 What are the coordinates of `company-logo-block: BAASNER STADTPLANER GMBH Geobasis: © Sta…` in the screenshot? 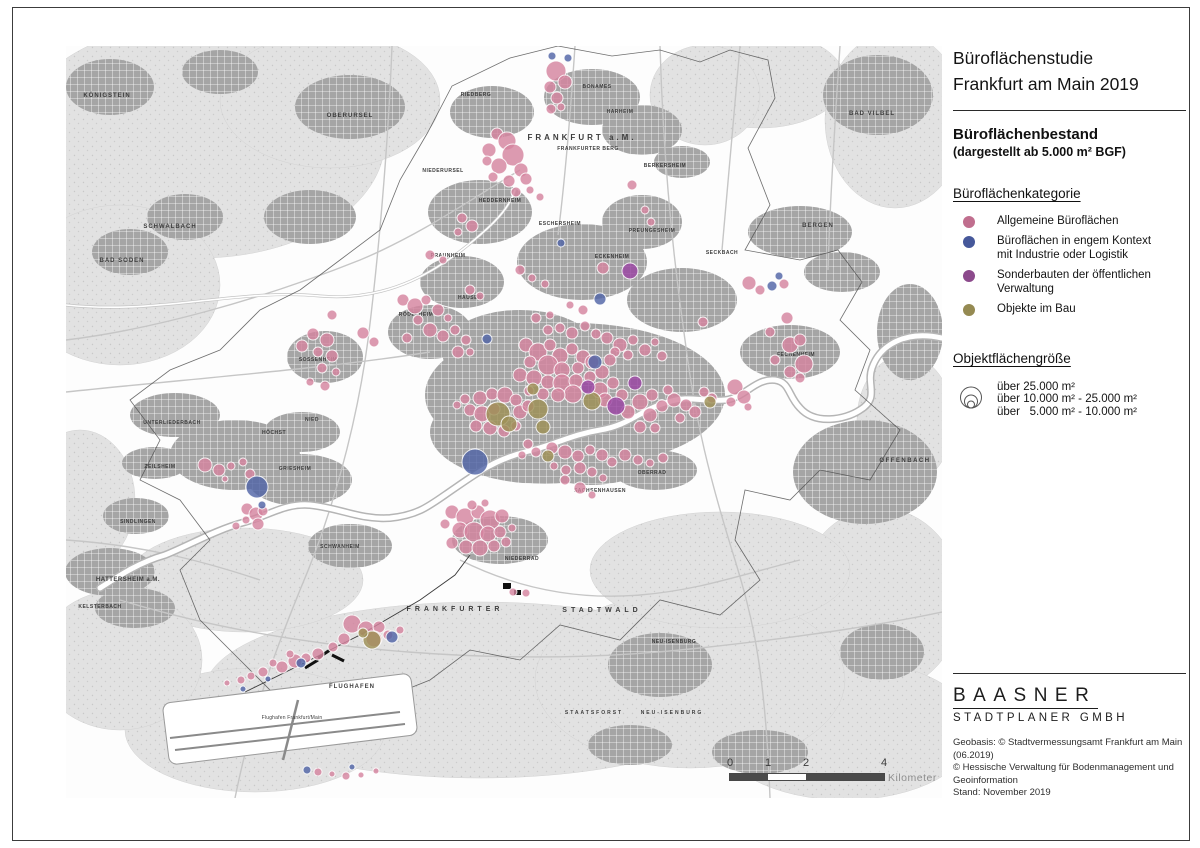 It's located at (1069, 736).